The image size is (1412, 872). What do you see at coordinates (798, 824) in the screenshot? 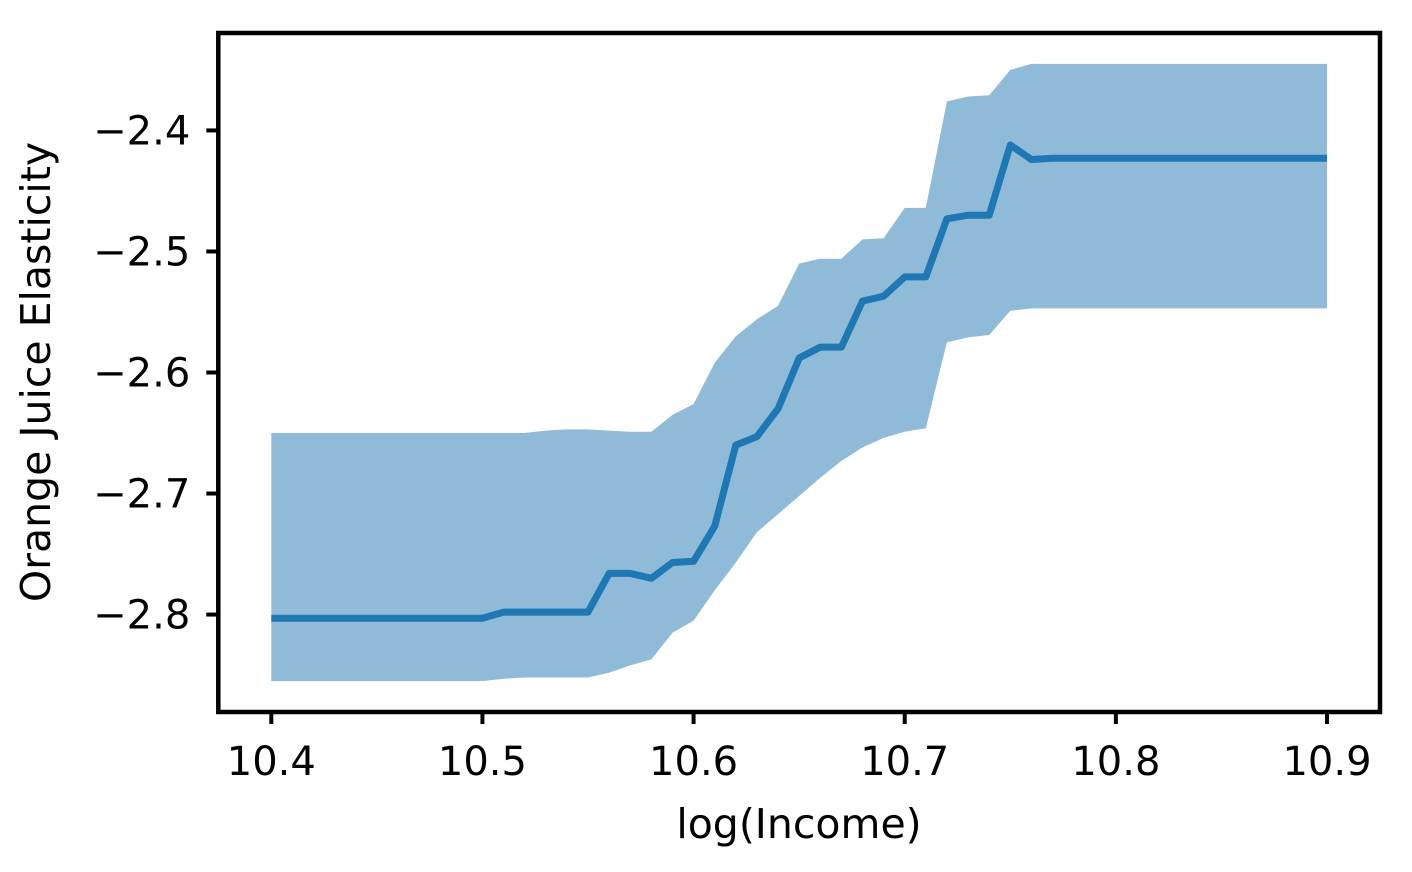
I see `x-axis-label: log(Income)` at bounding box center [798, 824].